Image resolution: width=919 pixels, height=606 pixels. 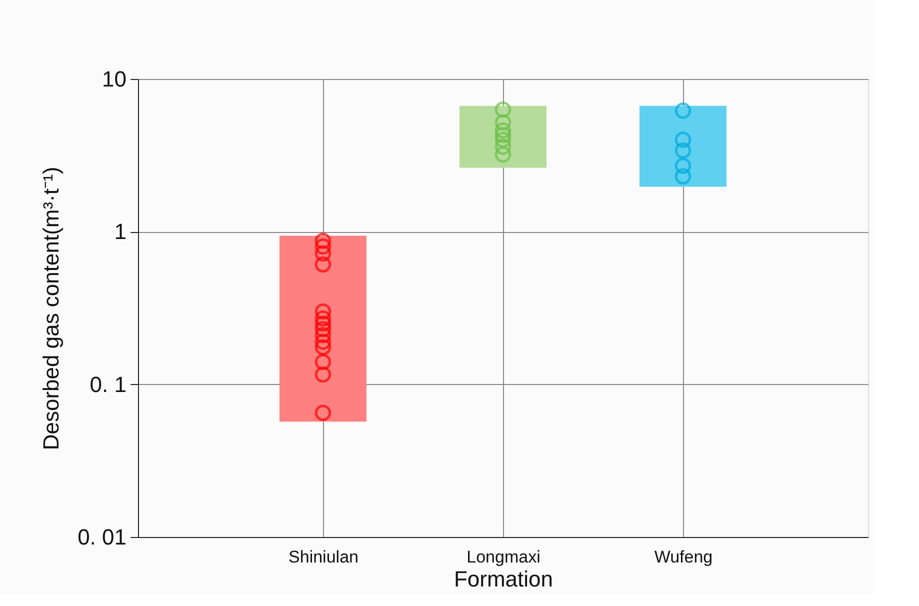 What do you see at coordinates (323, 557) in the screenshot?
I see `x-tick-label: Shiniulan` at bounding box center [323, 557].